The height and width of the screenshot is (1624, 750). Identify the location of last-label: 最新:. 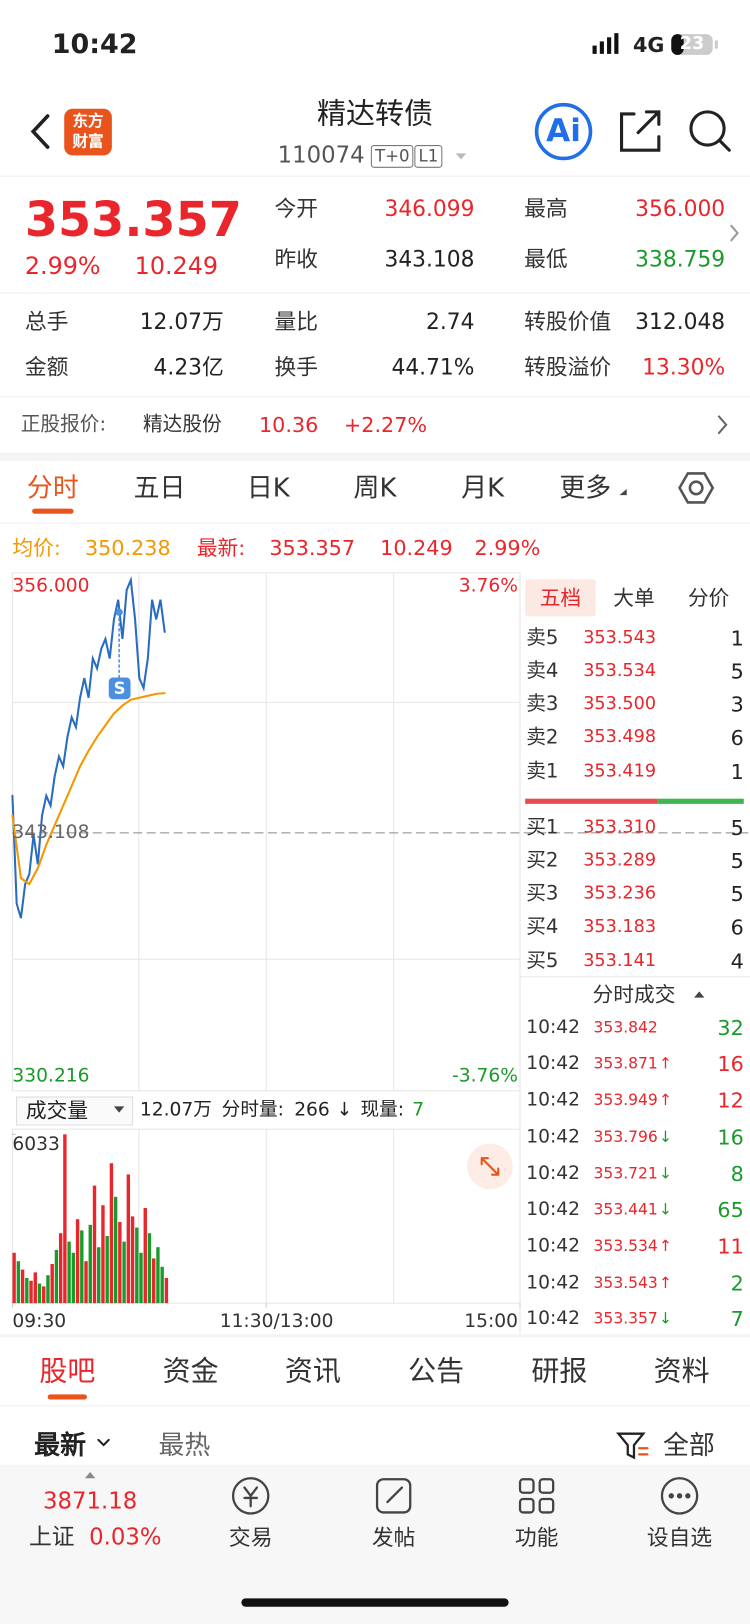
(221, 548).